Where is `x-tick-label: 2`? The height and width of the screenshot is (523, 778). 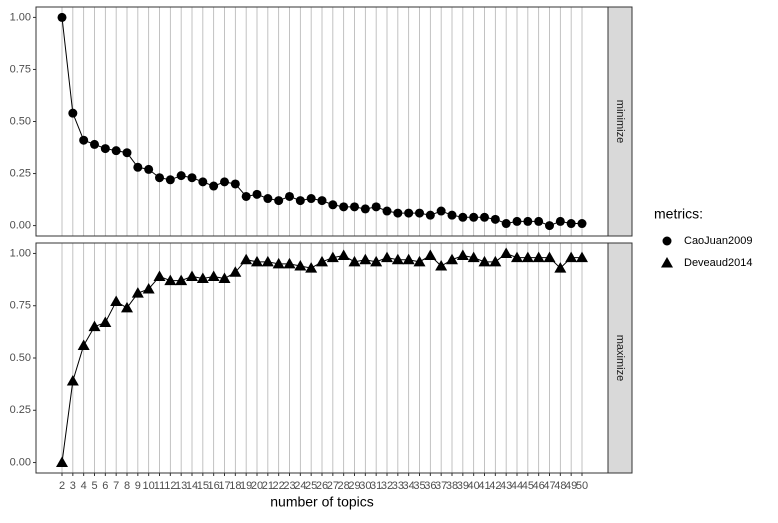
x-tick-label: 2 is located at coordinates (62, 486).